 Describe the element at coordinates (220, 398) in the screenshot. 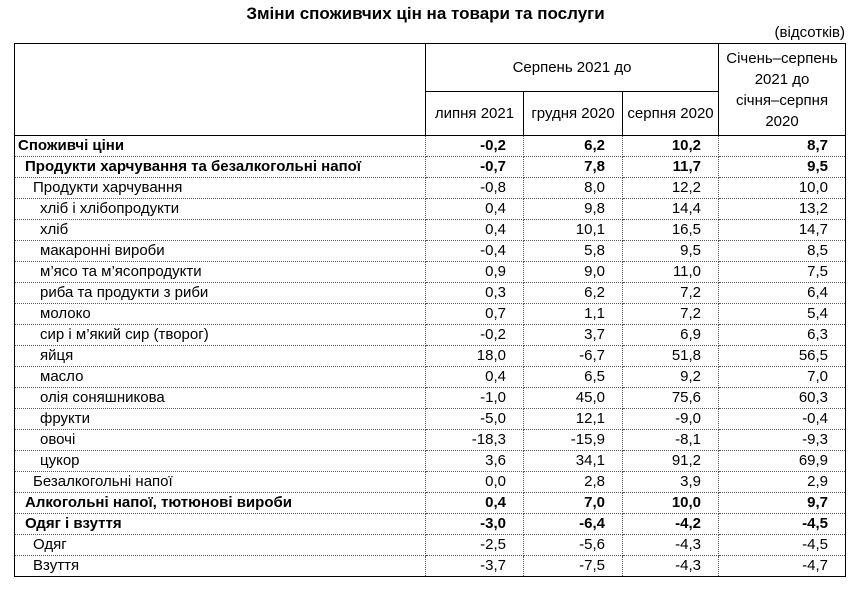

I see `row-label: олія соняшникова` at that location.